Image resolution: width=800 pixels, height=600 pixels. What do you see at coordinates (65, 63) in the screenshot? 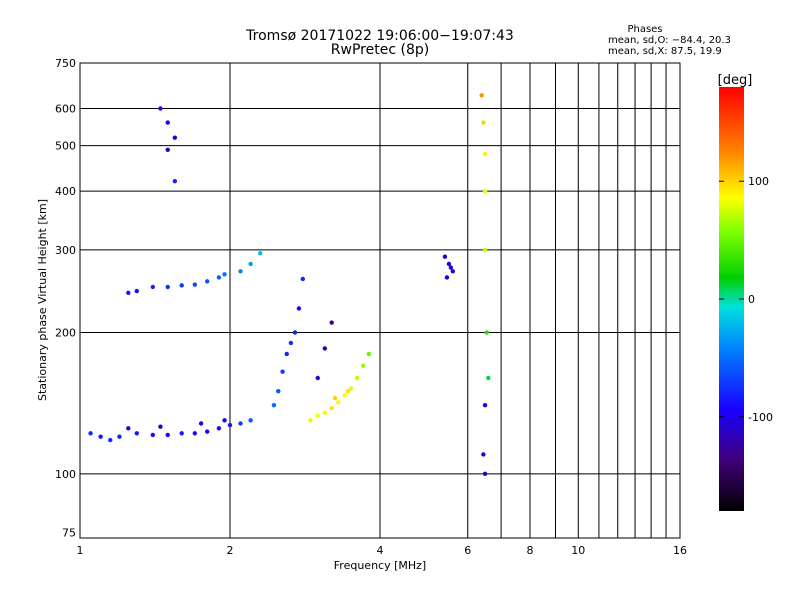
I see `y-tick-label: 750` at bounding box center [65, 63].